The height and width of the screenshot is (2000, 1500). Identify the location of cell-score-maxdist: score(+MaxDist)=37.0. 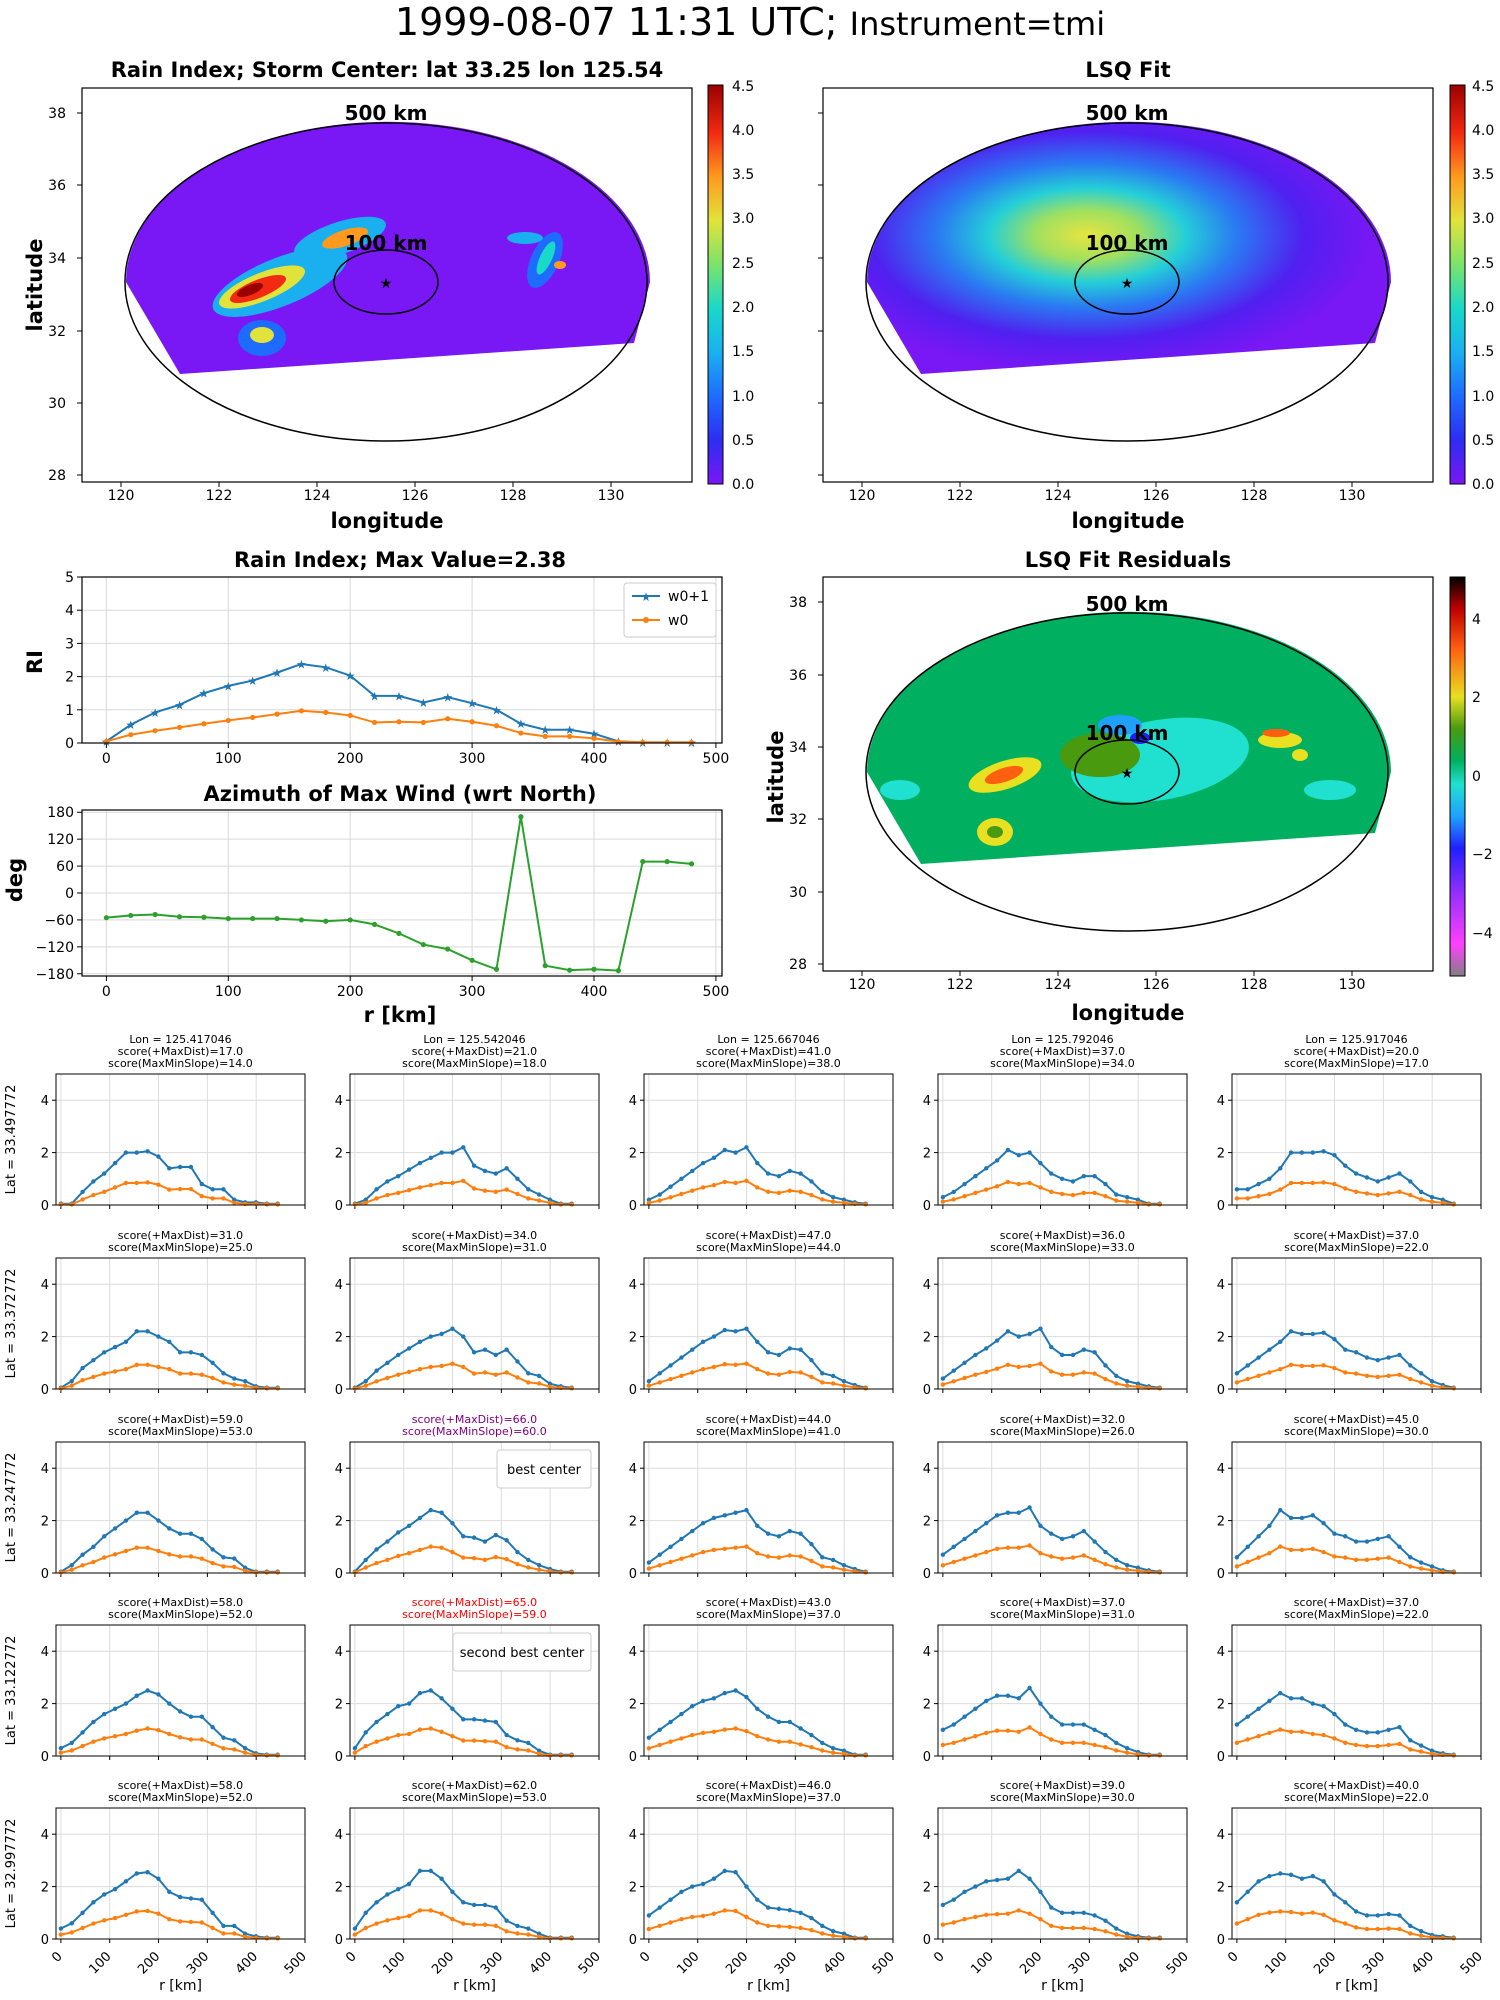
(1356, 1602).